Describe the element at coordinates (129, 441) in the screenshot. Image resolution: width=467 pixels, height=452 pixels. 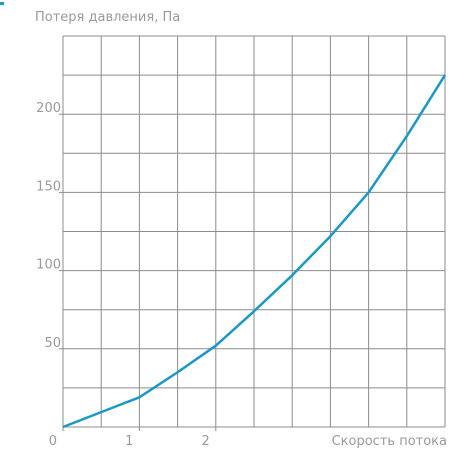
I see `x-tick-label: 1` at that location.